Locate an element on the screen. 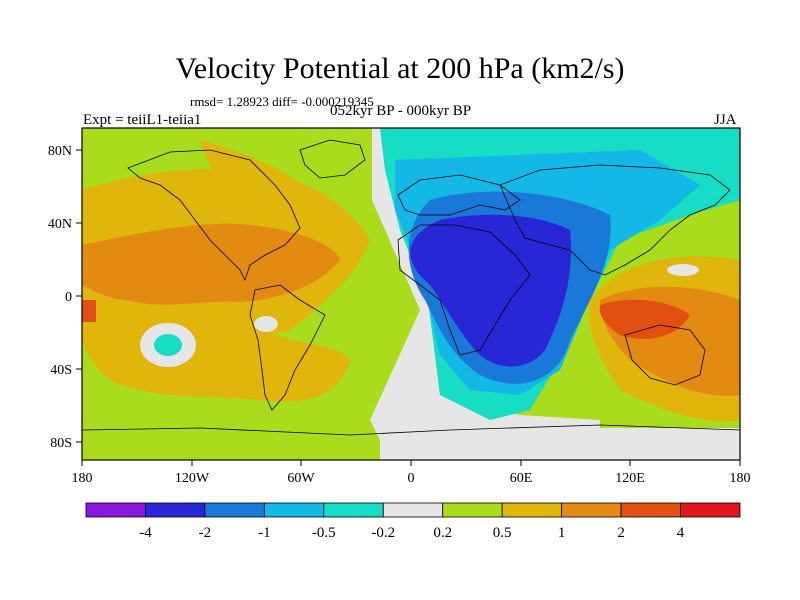 The image size is (800, 600). coastline-australia is located at coordinates (665, 355).